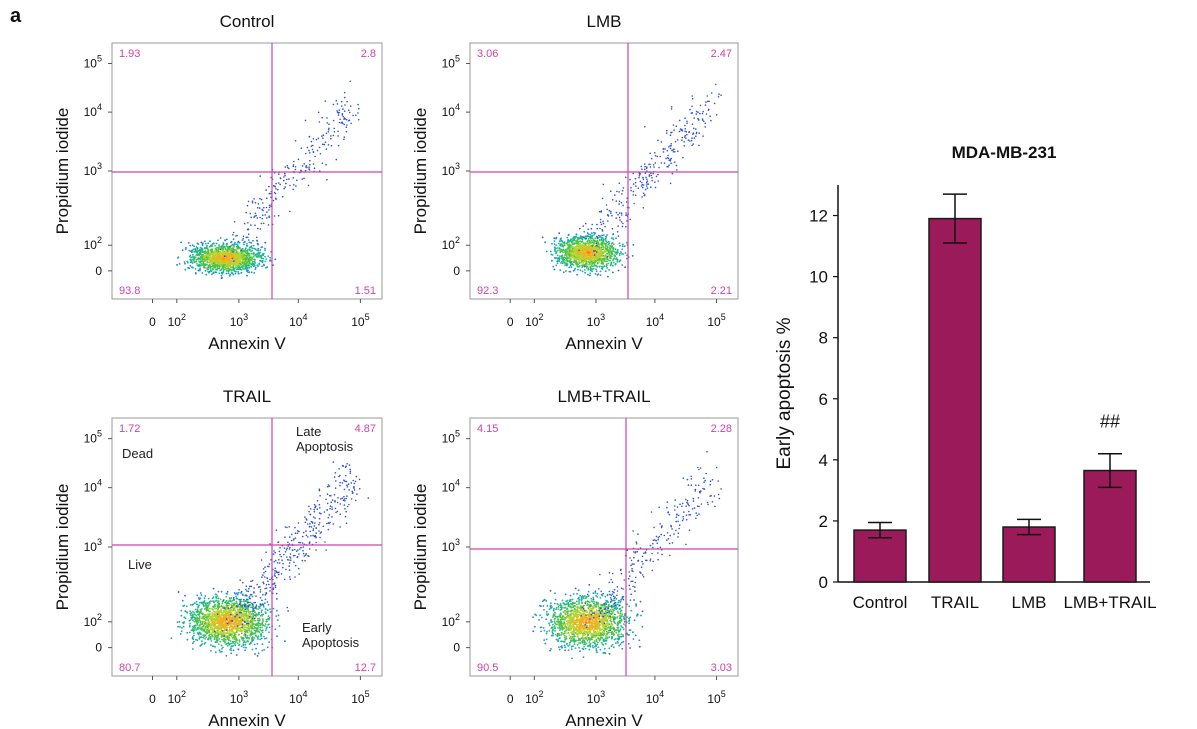 Image resolution: width=1197 pixels, height=729 pixels. What do you see at coordinates (99, 240) in the screenshot?
I see `y-tick-exponent: 2` at bounding box center [99, 240].